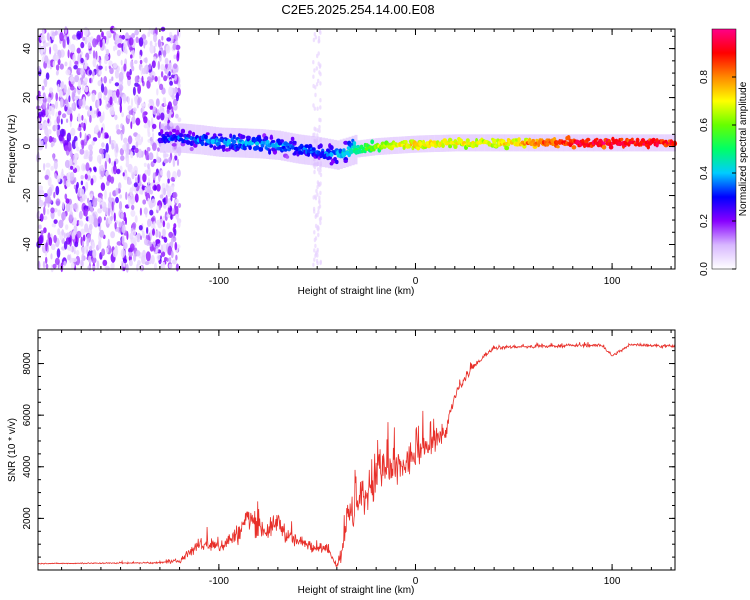 The image size is (750, 600). Describe the element at coordinates (219, 281) in the screenshot. I see `heatmap-x-tick-label: -100` at that location.